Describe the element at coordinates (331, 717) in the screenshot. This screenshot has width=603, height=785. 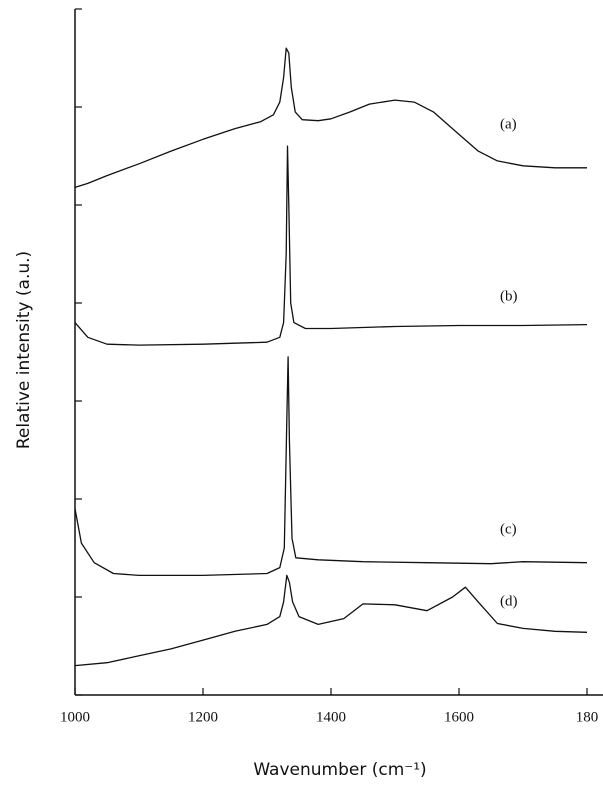
I see `x-tick-label: 1400` at that location.